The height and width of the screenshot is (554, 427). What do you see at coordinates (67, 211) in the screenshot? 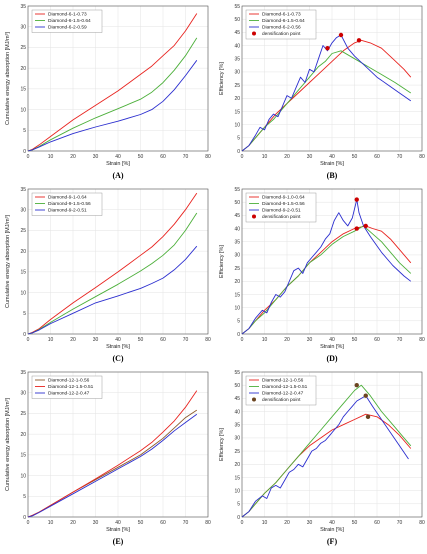
I see `legend-label: Diamond-9-2-0.51` at bounding box center [67, 211].